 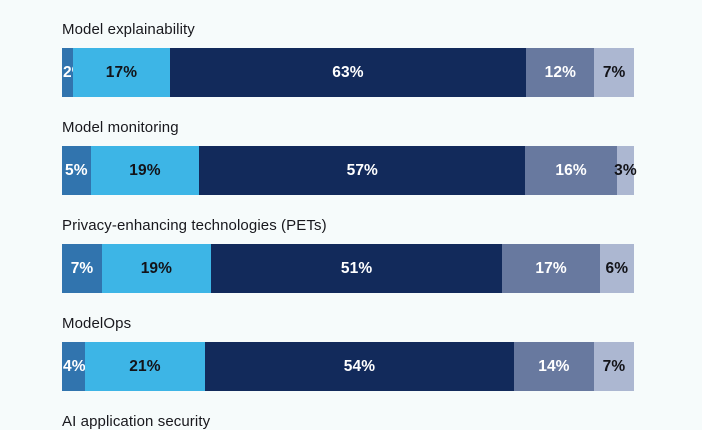 I want to click on category-label: Model monitoring, so click(x=120, y=127).